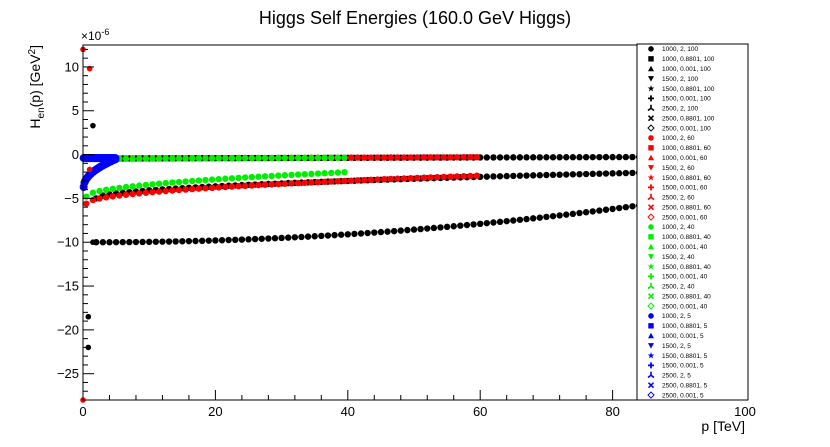 This screenshot has height=447, width=830. I want to click on legend-label: 1000, 0.8801, 40, so click(686, 237).